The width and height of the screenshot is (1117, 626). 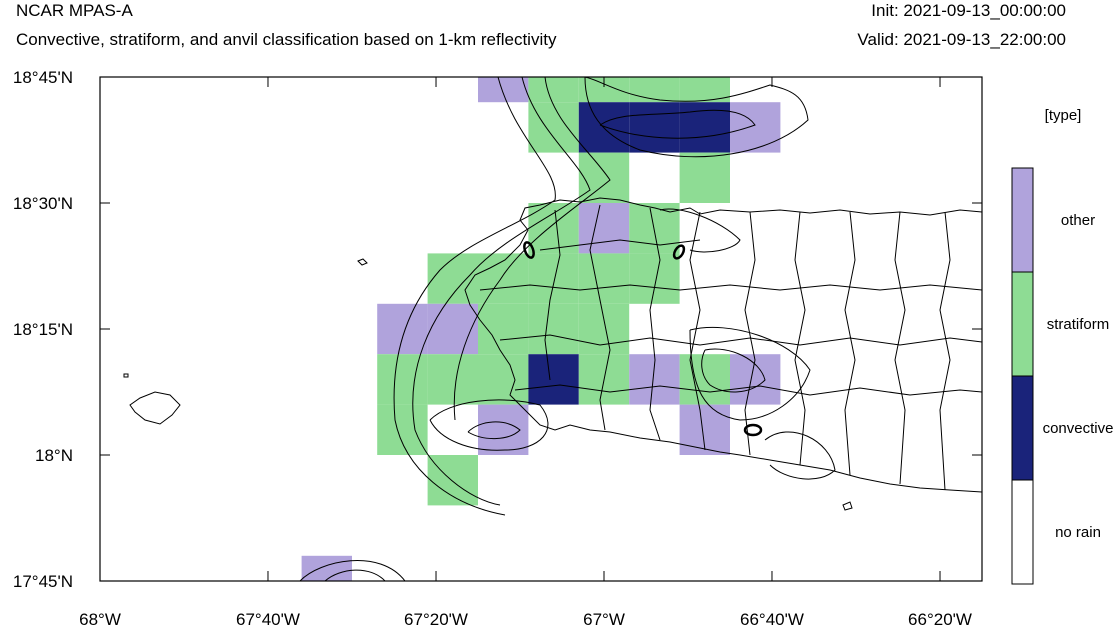 I want to click on lat-tick-label: 18°N, so click(x=54, y=455).